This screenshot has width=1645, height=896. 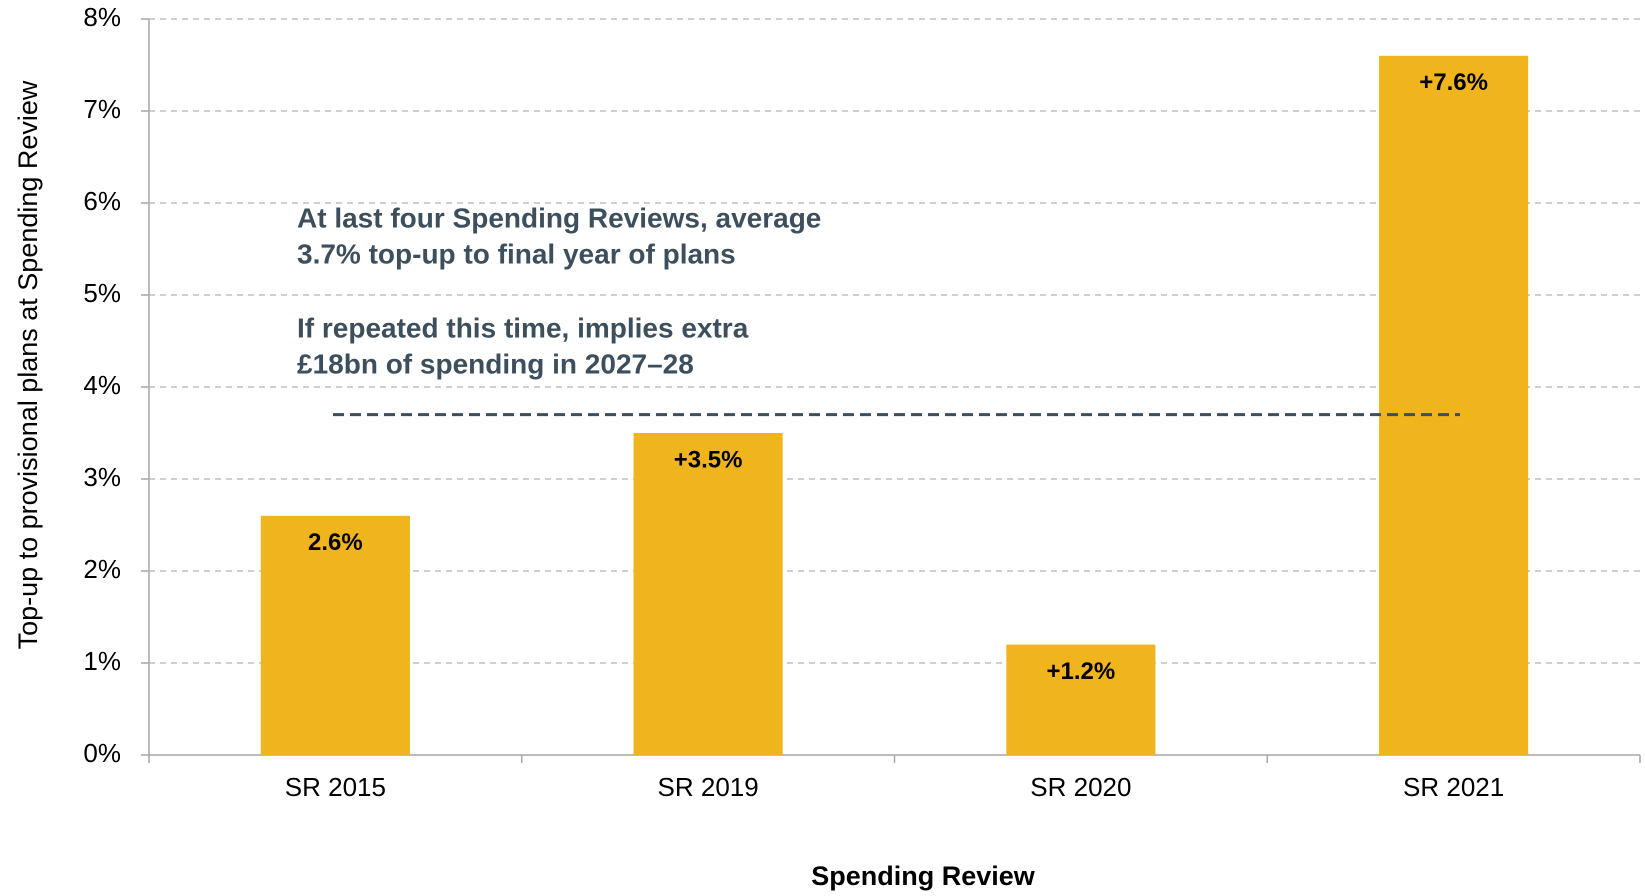 What do you see at coordinates (102, 293) in the screenshot?
I see `y-tick-label: 5%` at bounding box center [102, 293].